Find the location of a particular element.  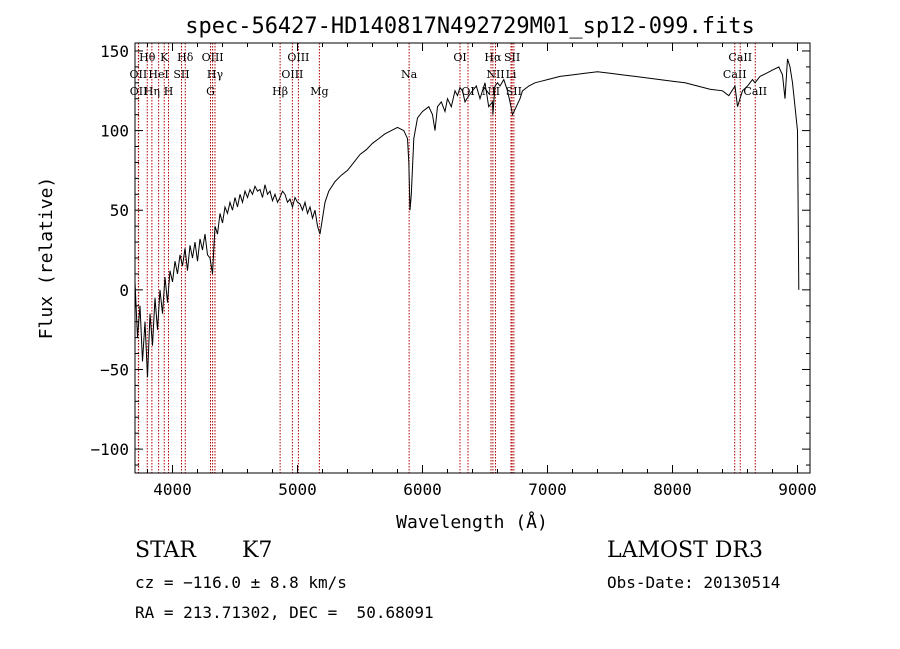

survey-name: LAMOST DR3 is located at coordinates (685, 550).